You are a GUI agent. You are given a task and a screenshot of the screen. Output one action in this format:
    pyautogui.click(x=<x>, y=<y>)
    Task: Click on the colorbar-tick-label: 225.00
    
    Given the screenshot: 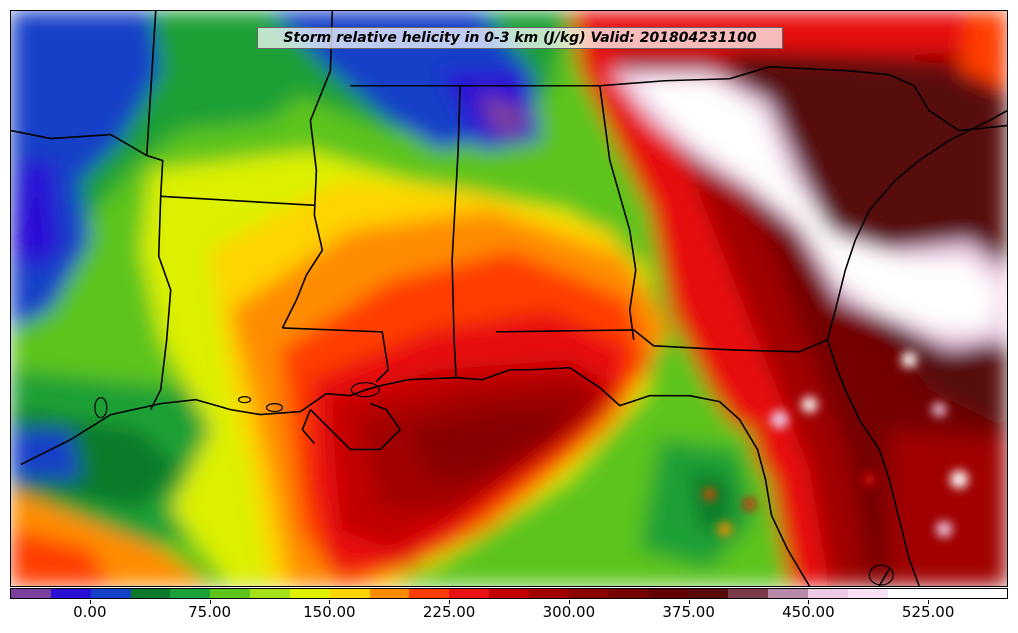 What is the action you would take?
    pyautogui.click(x=449, y=612)
    